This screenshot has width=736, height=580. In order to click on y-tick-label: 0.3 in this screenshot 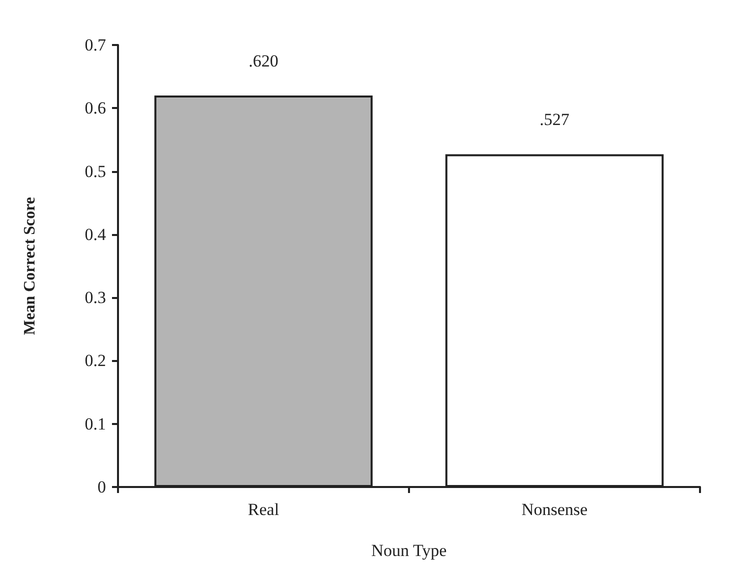, I will do `click(95, 298)`.